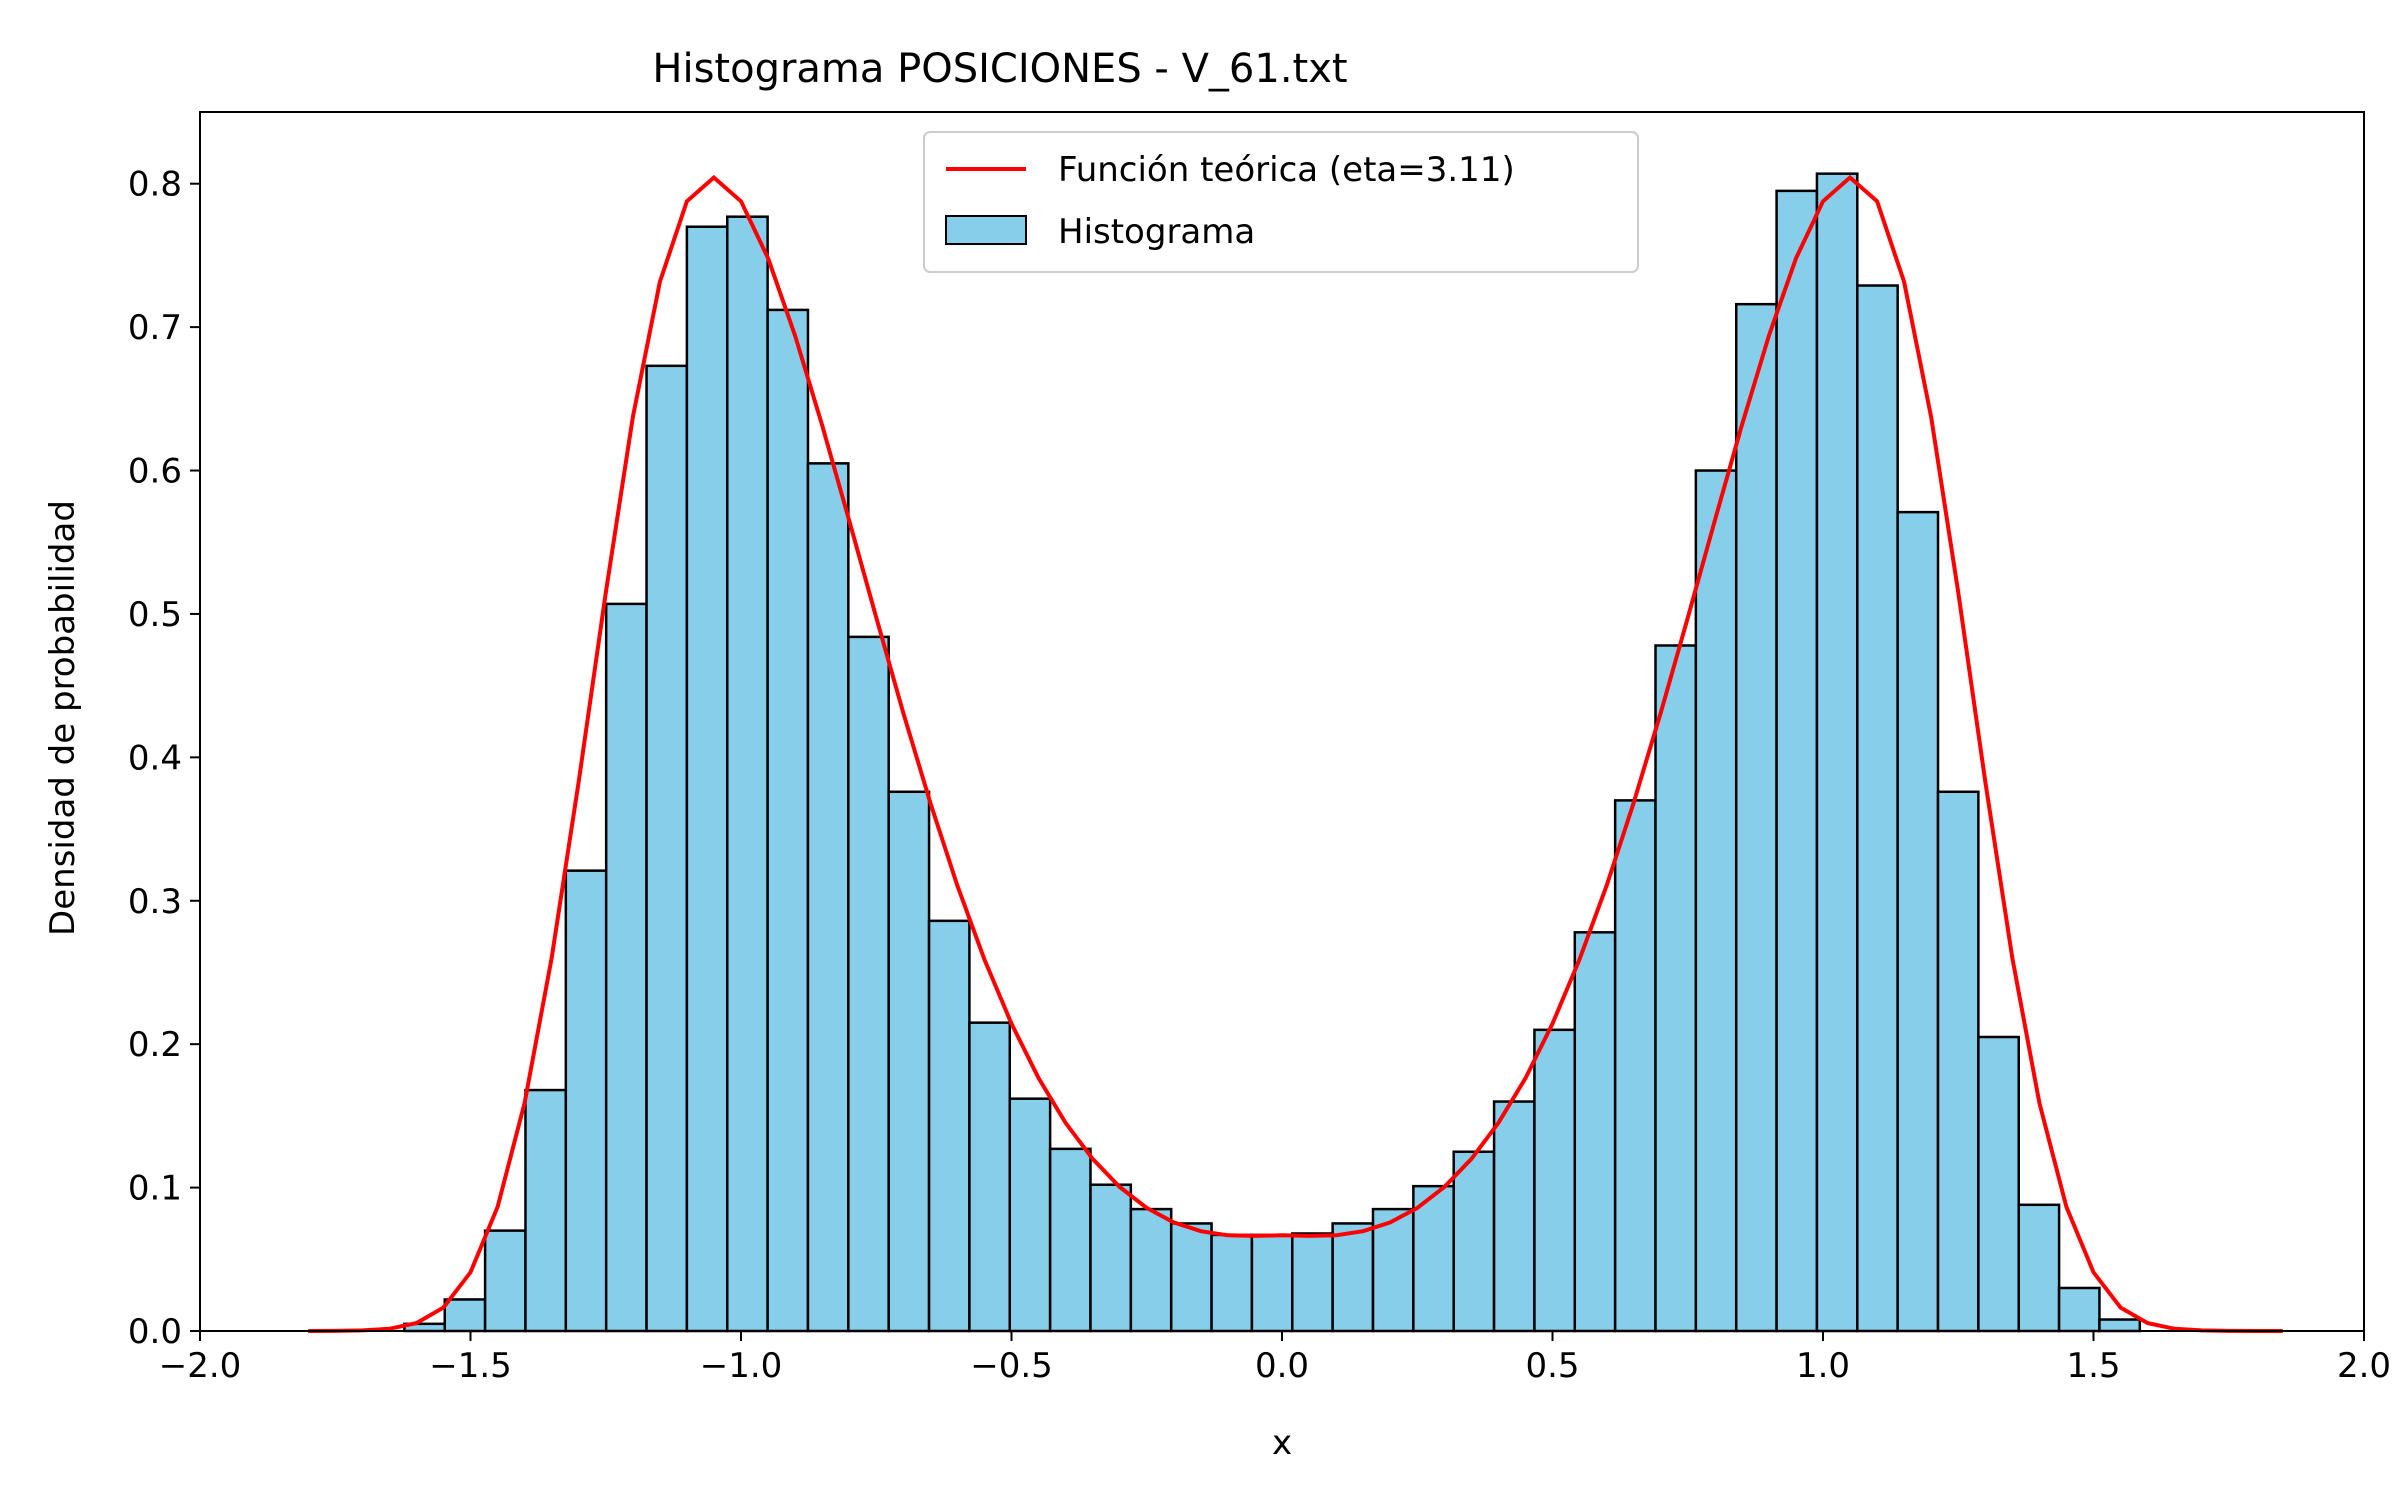 This screenshot has width=2400, height=1500. Describe the element at coordinates (1552, 1366) in the screenshot. I see `x-tick-label: 0.5` at that location.